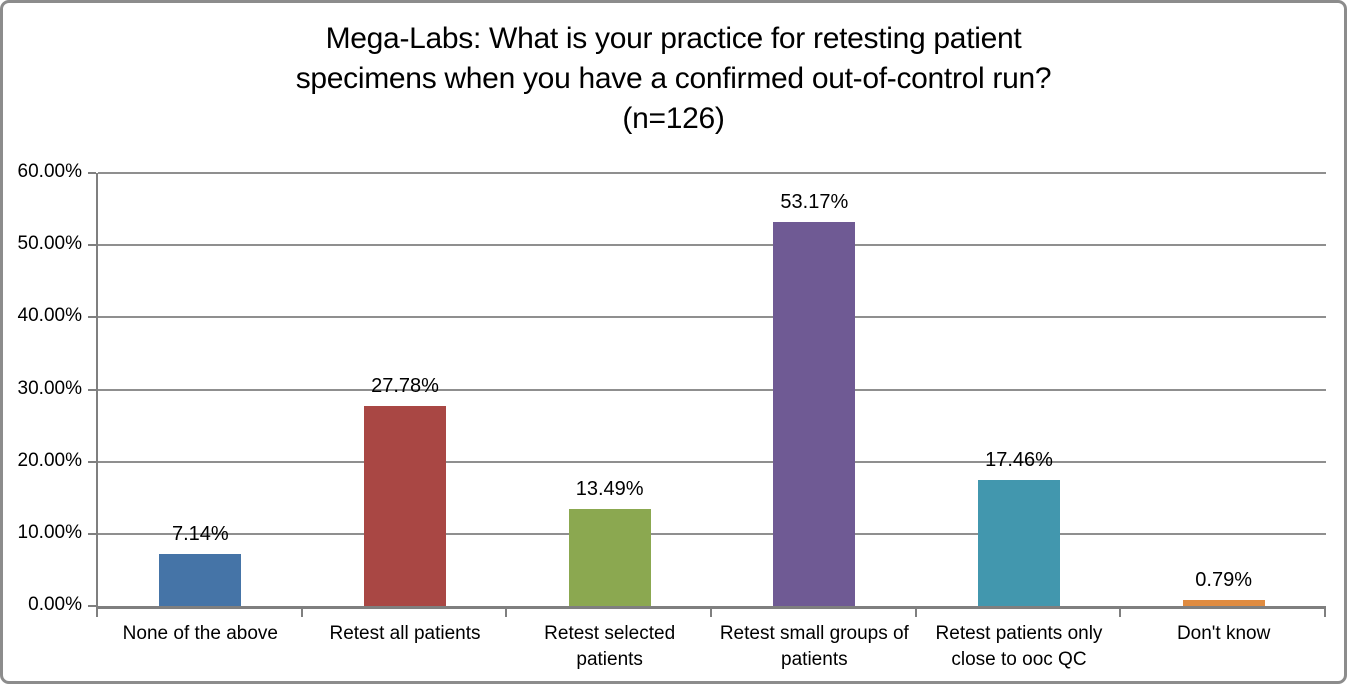 This screenshot has width=1347, height=684. I want to click on bar-value-label: 53.17%, so click(814, 202).